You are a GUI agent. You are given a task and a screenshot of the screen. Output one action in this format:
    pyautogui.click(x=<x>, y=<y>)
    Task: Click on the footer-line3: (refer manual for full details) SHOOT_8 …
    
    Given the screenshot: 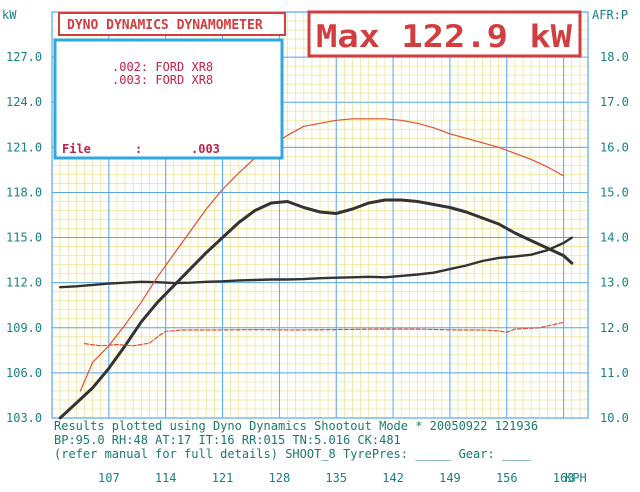 What is the action you would take?
    pyautogui.click(x=293, y=454)
    